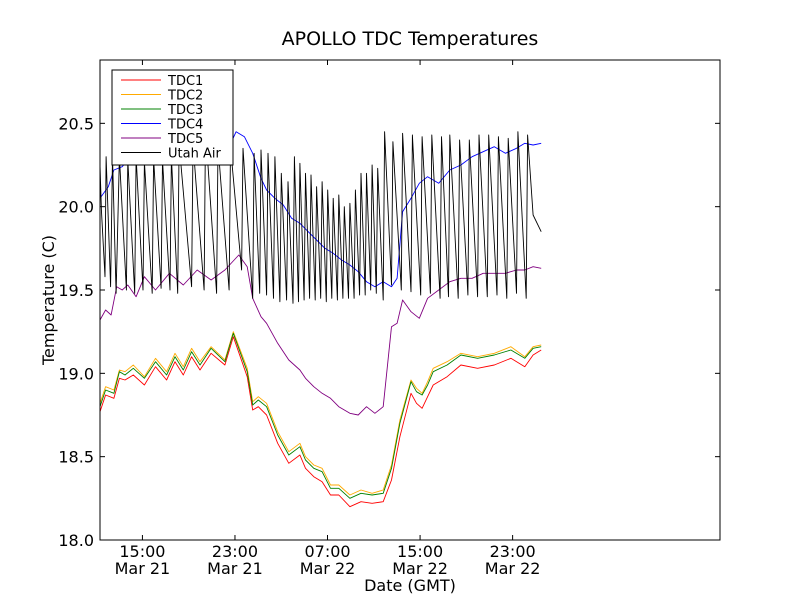 This screenshot has height=600, width=800. I want to click on x-tick-label-time: 07:00, so click(327, 551).